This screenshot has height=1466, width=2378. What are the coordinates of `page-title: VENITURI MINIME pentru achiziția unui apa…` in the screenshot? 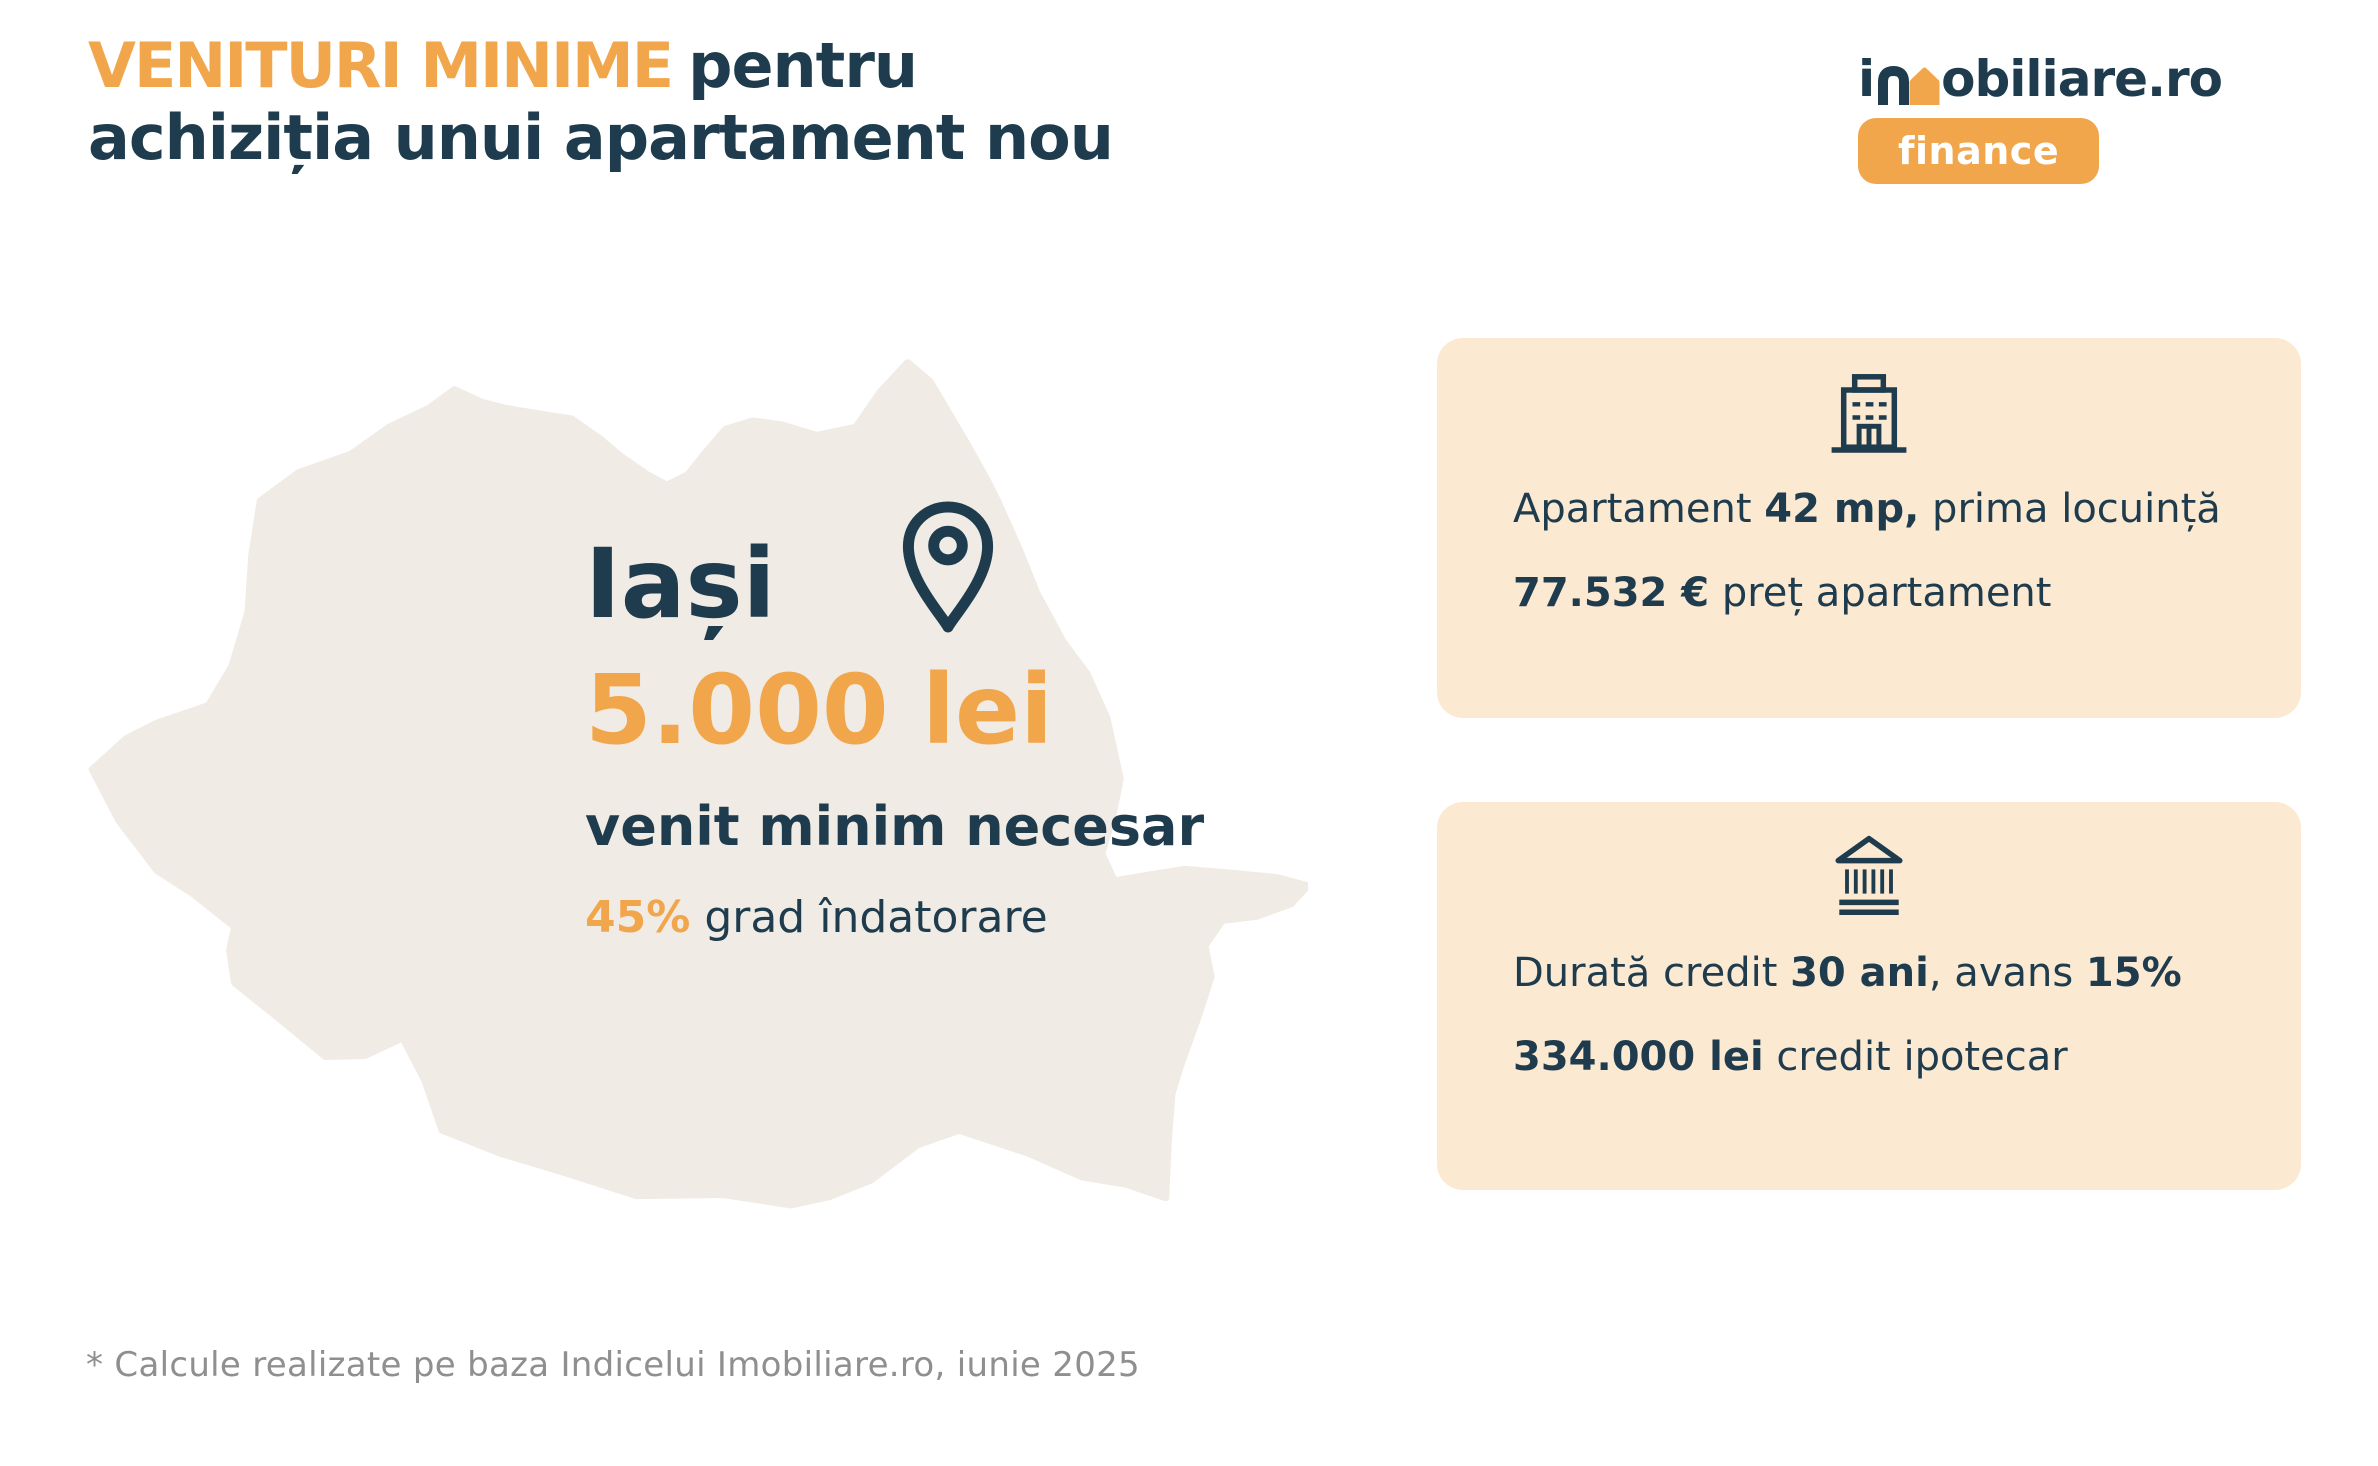 It's located at (601, 102).